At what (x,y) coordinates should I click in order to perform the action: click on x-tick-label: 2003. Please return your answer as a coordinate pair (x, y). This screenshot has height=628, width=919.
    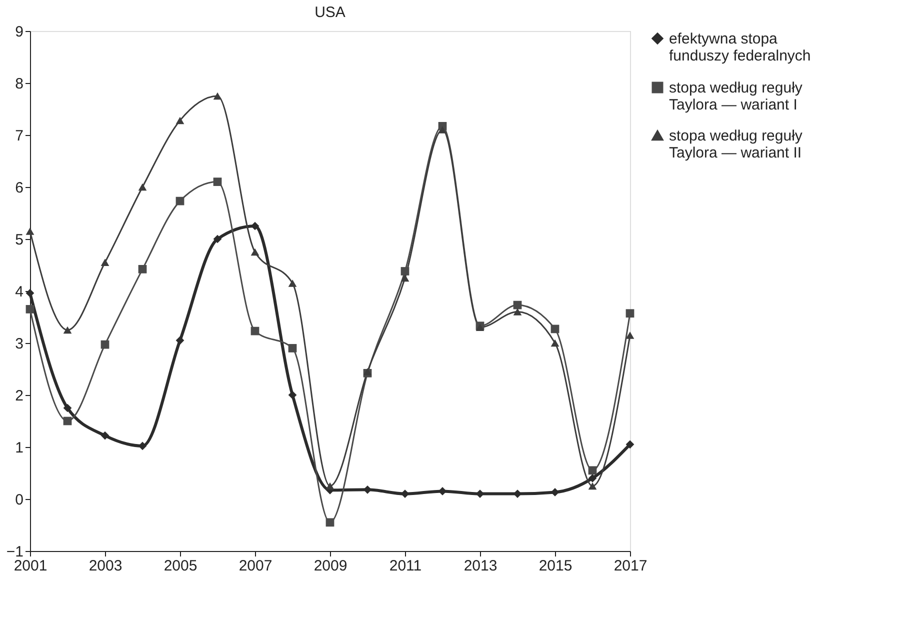
    Looking at the image, I should click on (105, 566).